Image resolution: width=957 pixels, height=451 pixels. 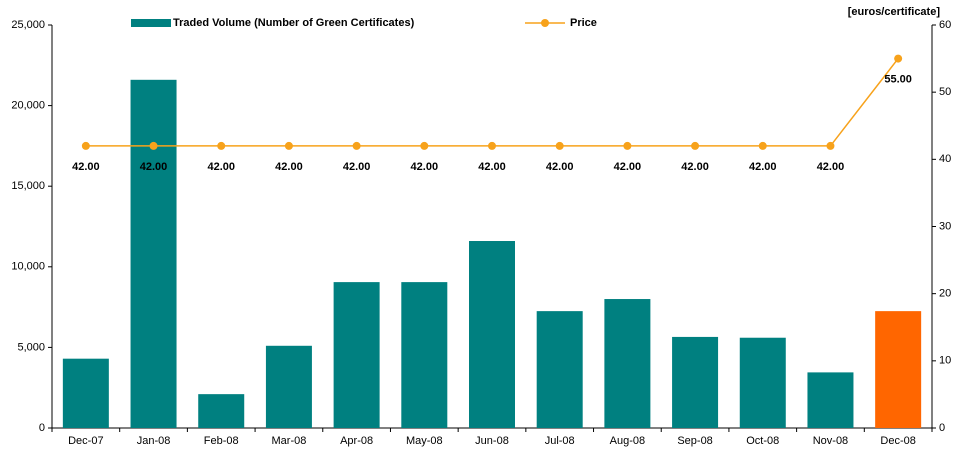 What do you see at coordinates (289, 441) in the screenshot?
I see `x-tick-label: Mar-08` at bounding box center [289, 441].